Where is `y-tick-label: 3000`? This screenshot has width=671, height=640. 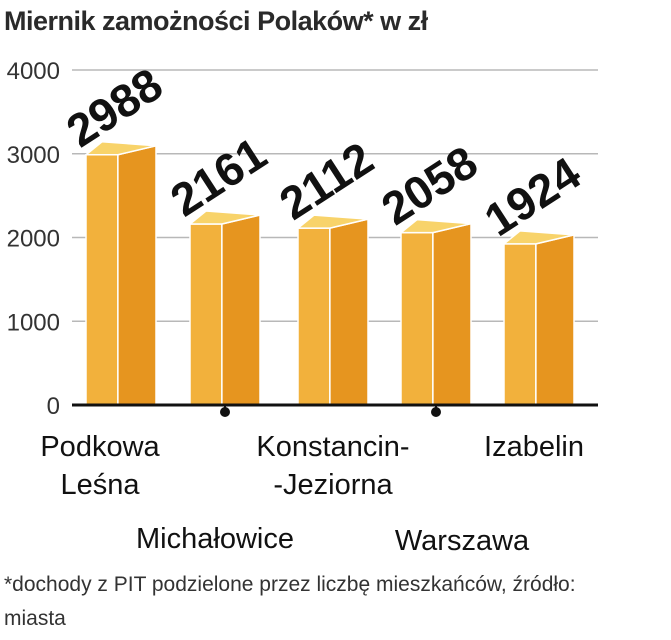 y-tick-label: 3000 is located at coordinates (33, 155).